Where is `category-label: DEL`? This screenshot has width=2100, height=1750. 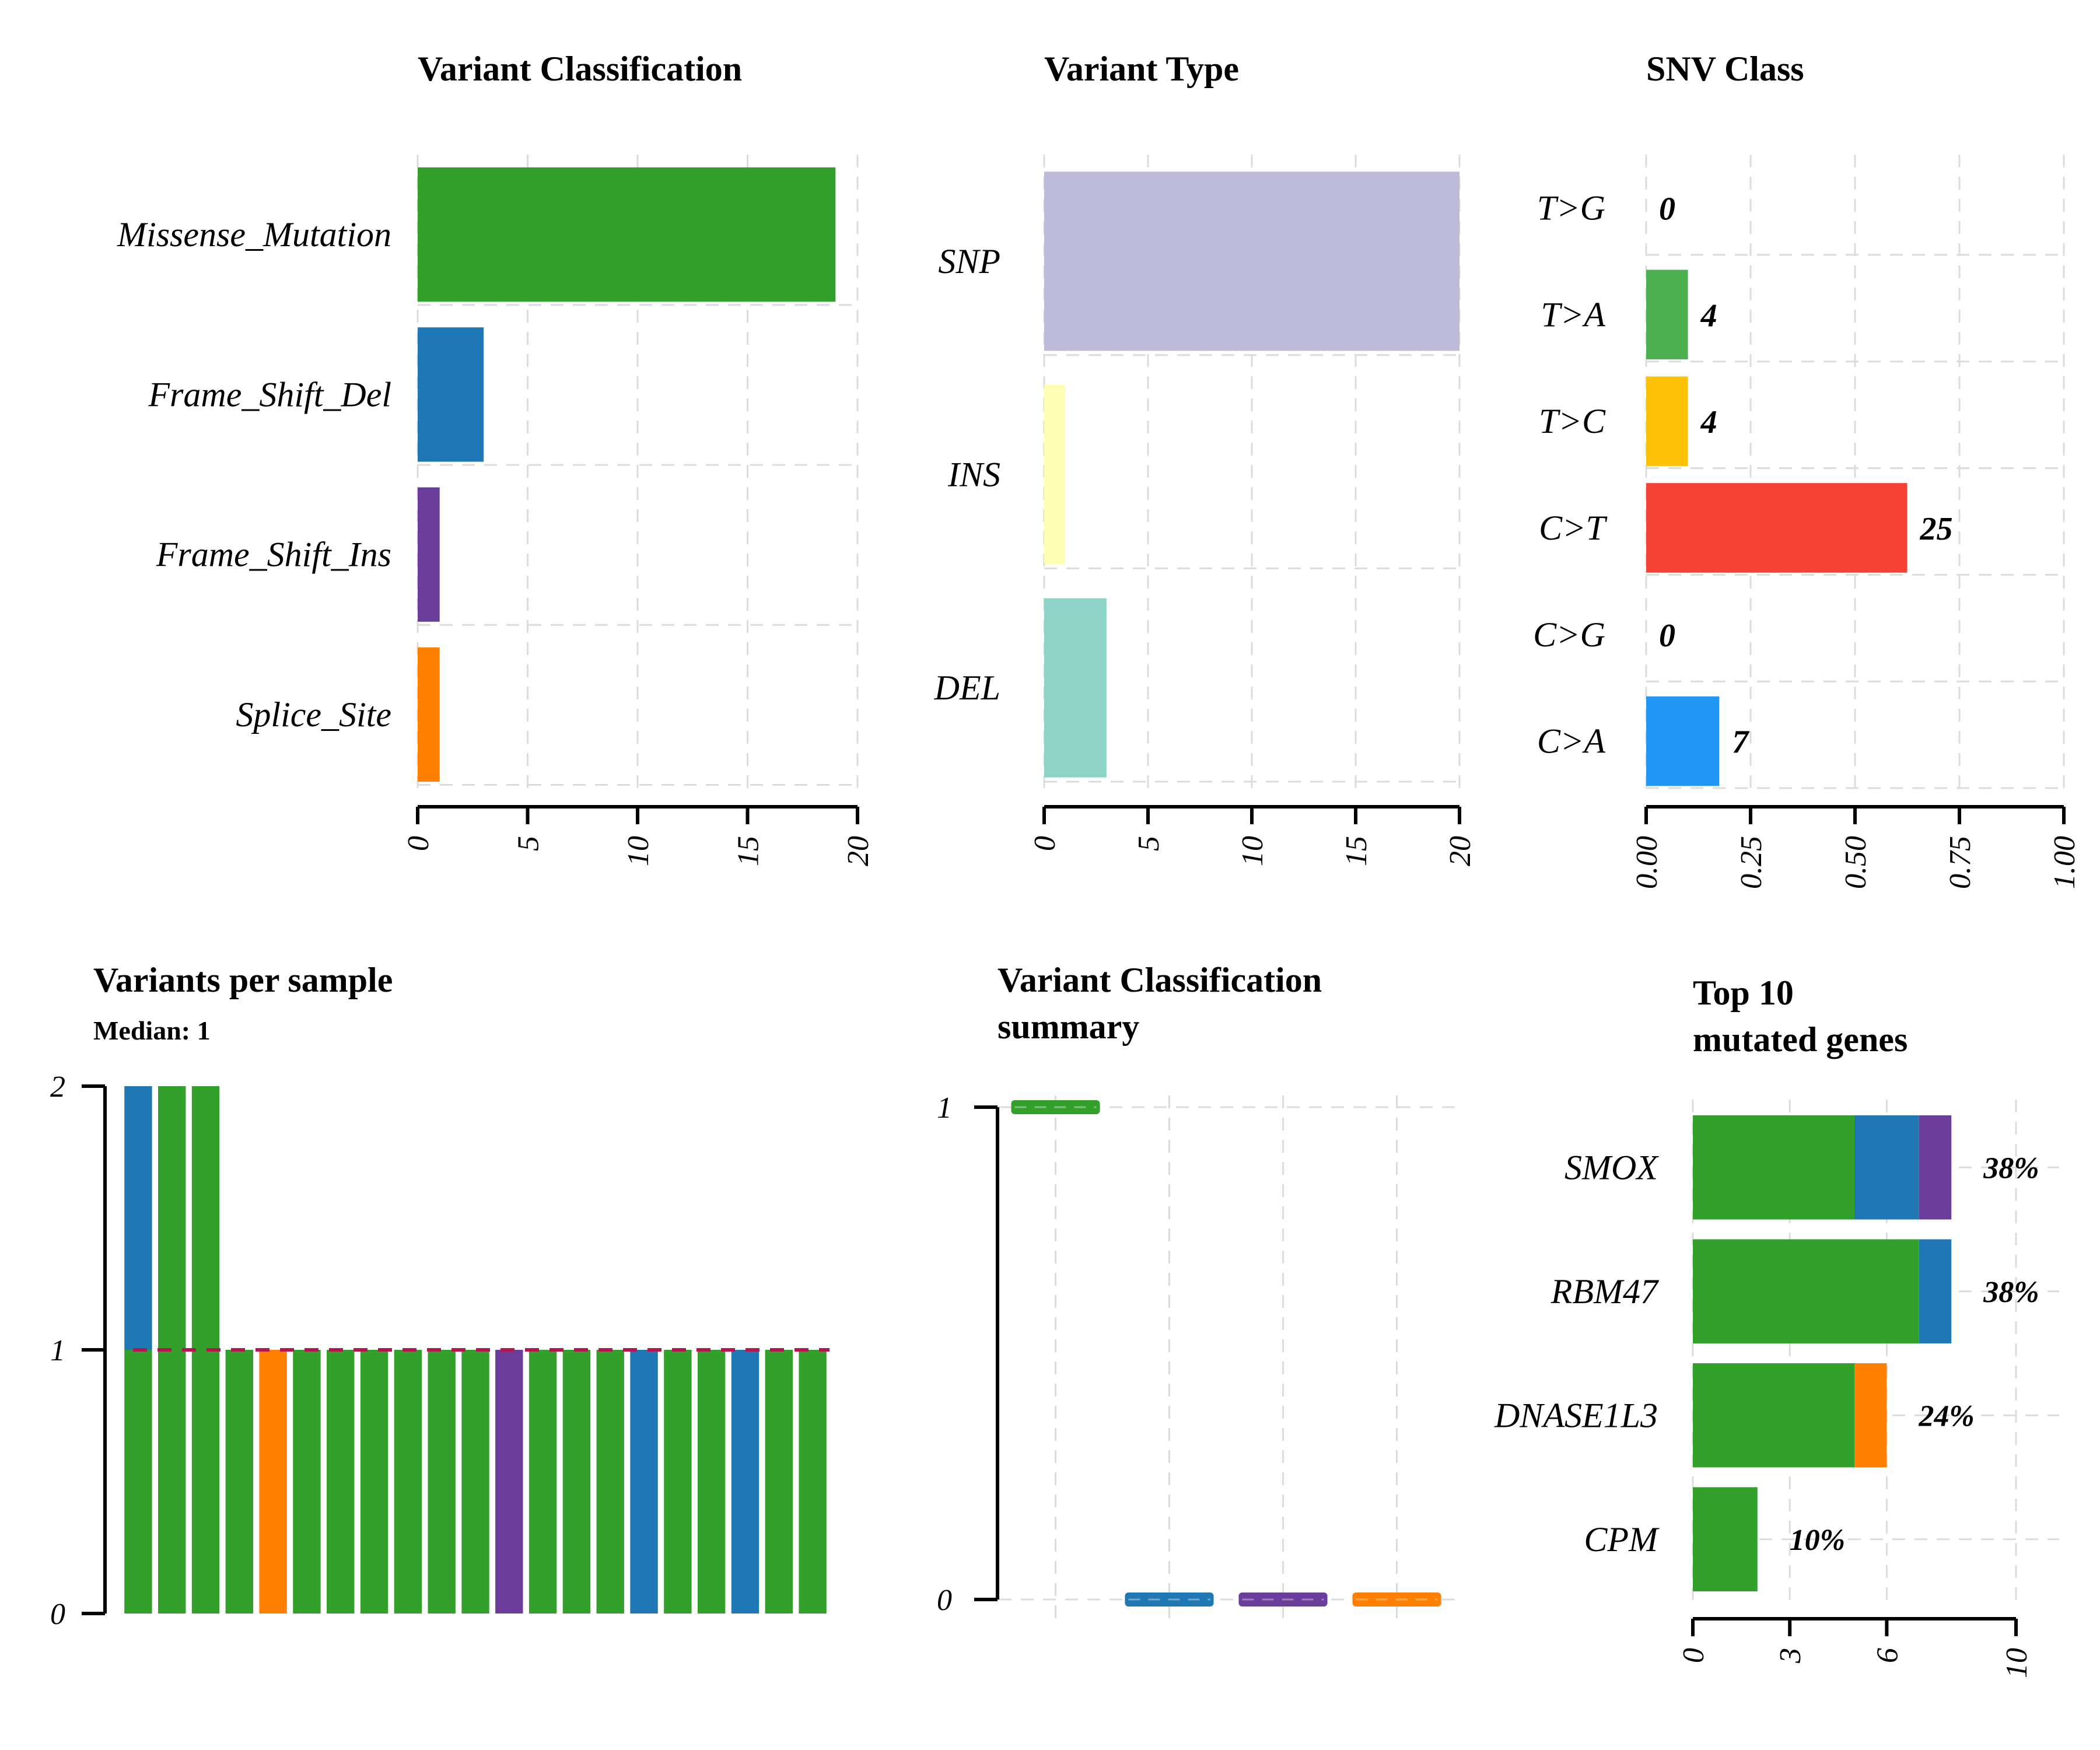 category-label: DEL is located at coordinates (967, 687).